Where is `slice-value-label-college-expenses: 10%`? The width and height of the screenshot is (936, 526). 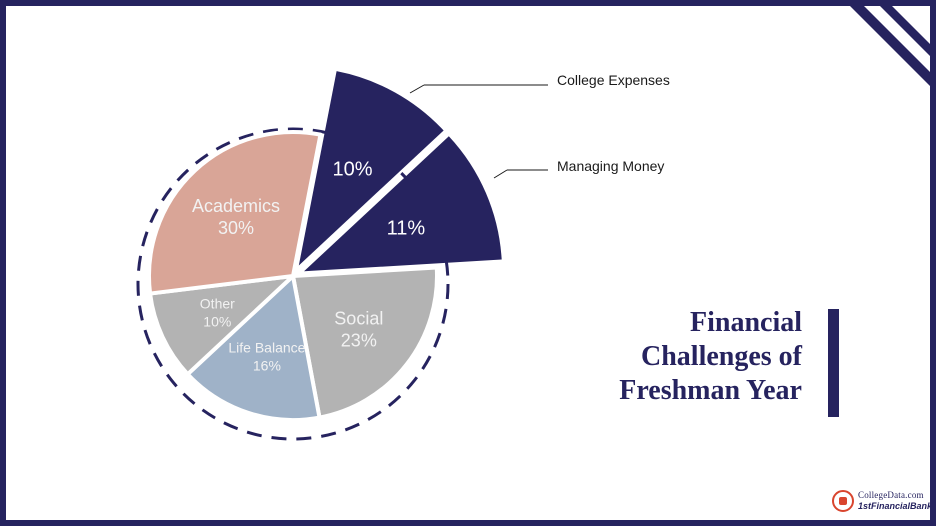
slice-value-label-college-expenses: 10% is located at coordinates (353, 170).